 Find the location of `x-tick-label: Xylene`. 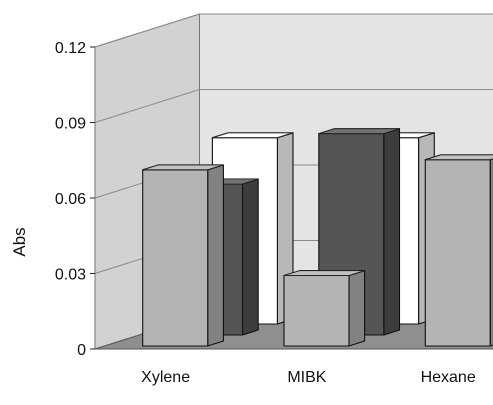

x-tick-label: Xylene is located at coordinates (165, 377).